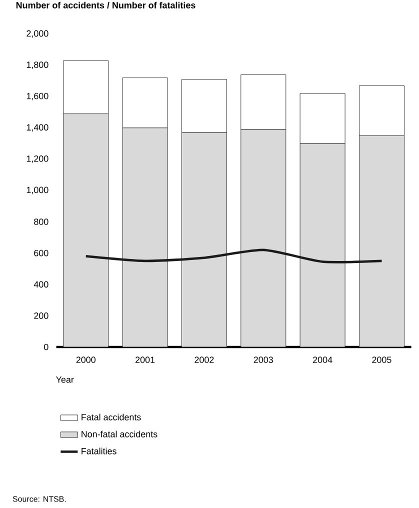  I want to click on x-tick-label: 2001, so click(144, 359).